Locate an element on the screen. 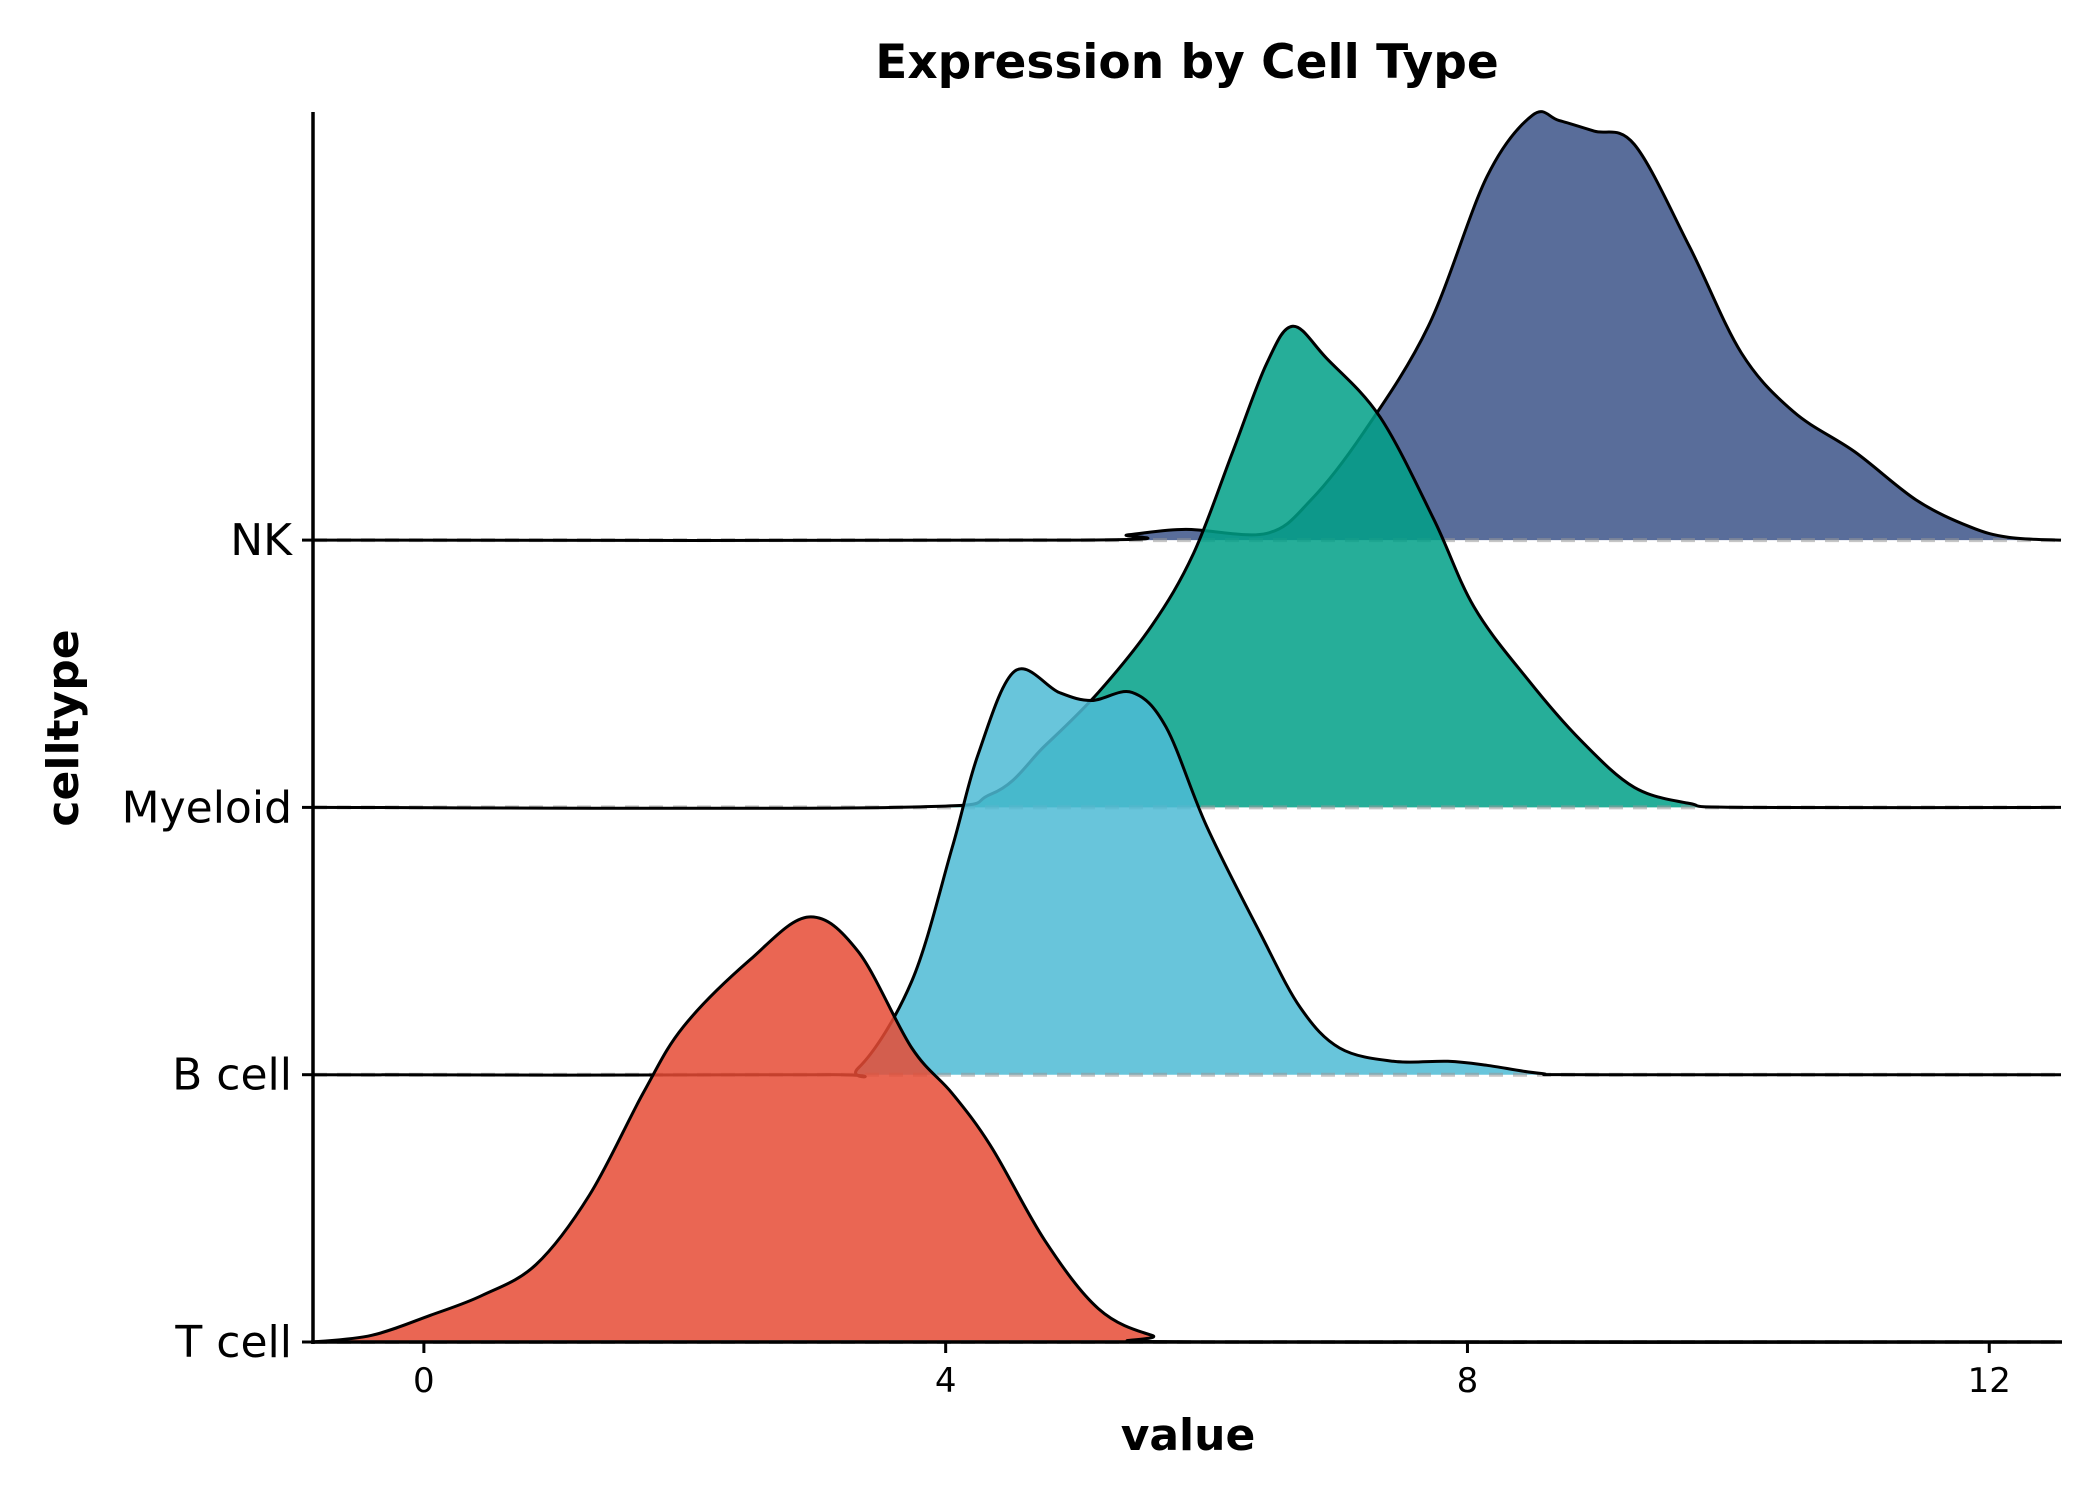 This screenshot has height=1500, width=2100. y-tick-label: T cell is located at coordinates (233, 1342).